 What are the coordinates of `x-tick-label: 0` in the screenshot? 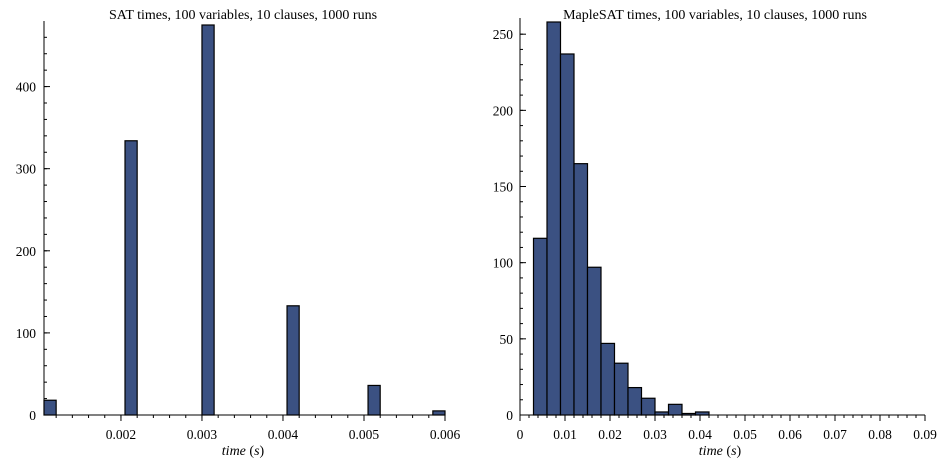 It's located at (520, 434).